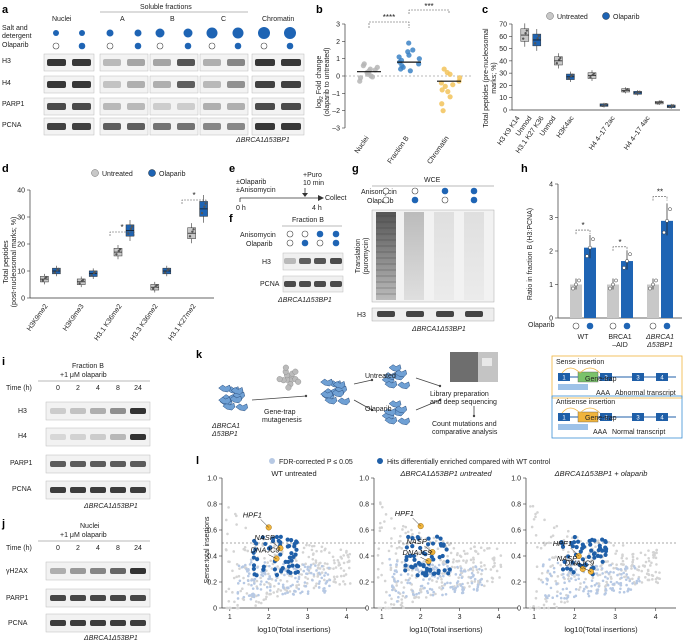 The height and width of the screenshot is (642, 685). Describe the element at coordinates (364, 479) in the screenshot. I see `l-ytick-label: 1.0` at that location.